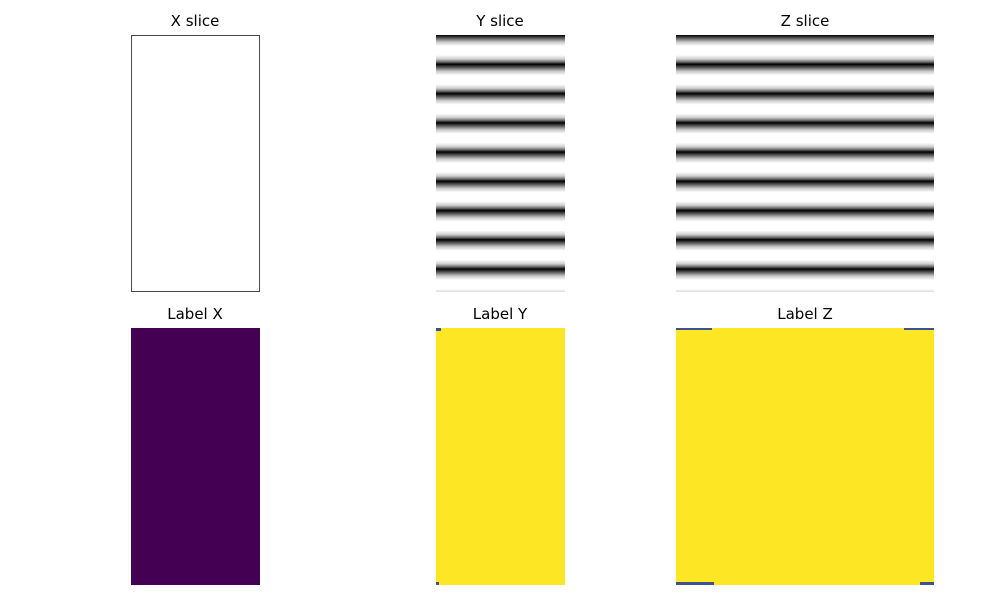 This screenshot has height=600, width=1000. What do you see at coordinates (919, 329) in the screenshot?
I see `label-z-edge-top-right` at bounding box center [919, 329].